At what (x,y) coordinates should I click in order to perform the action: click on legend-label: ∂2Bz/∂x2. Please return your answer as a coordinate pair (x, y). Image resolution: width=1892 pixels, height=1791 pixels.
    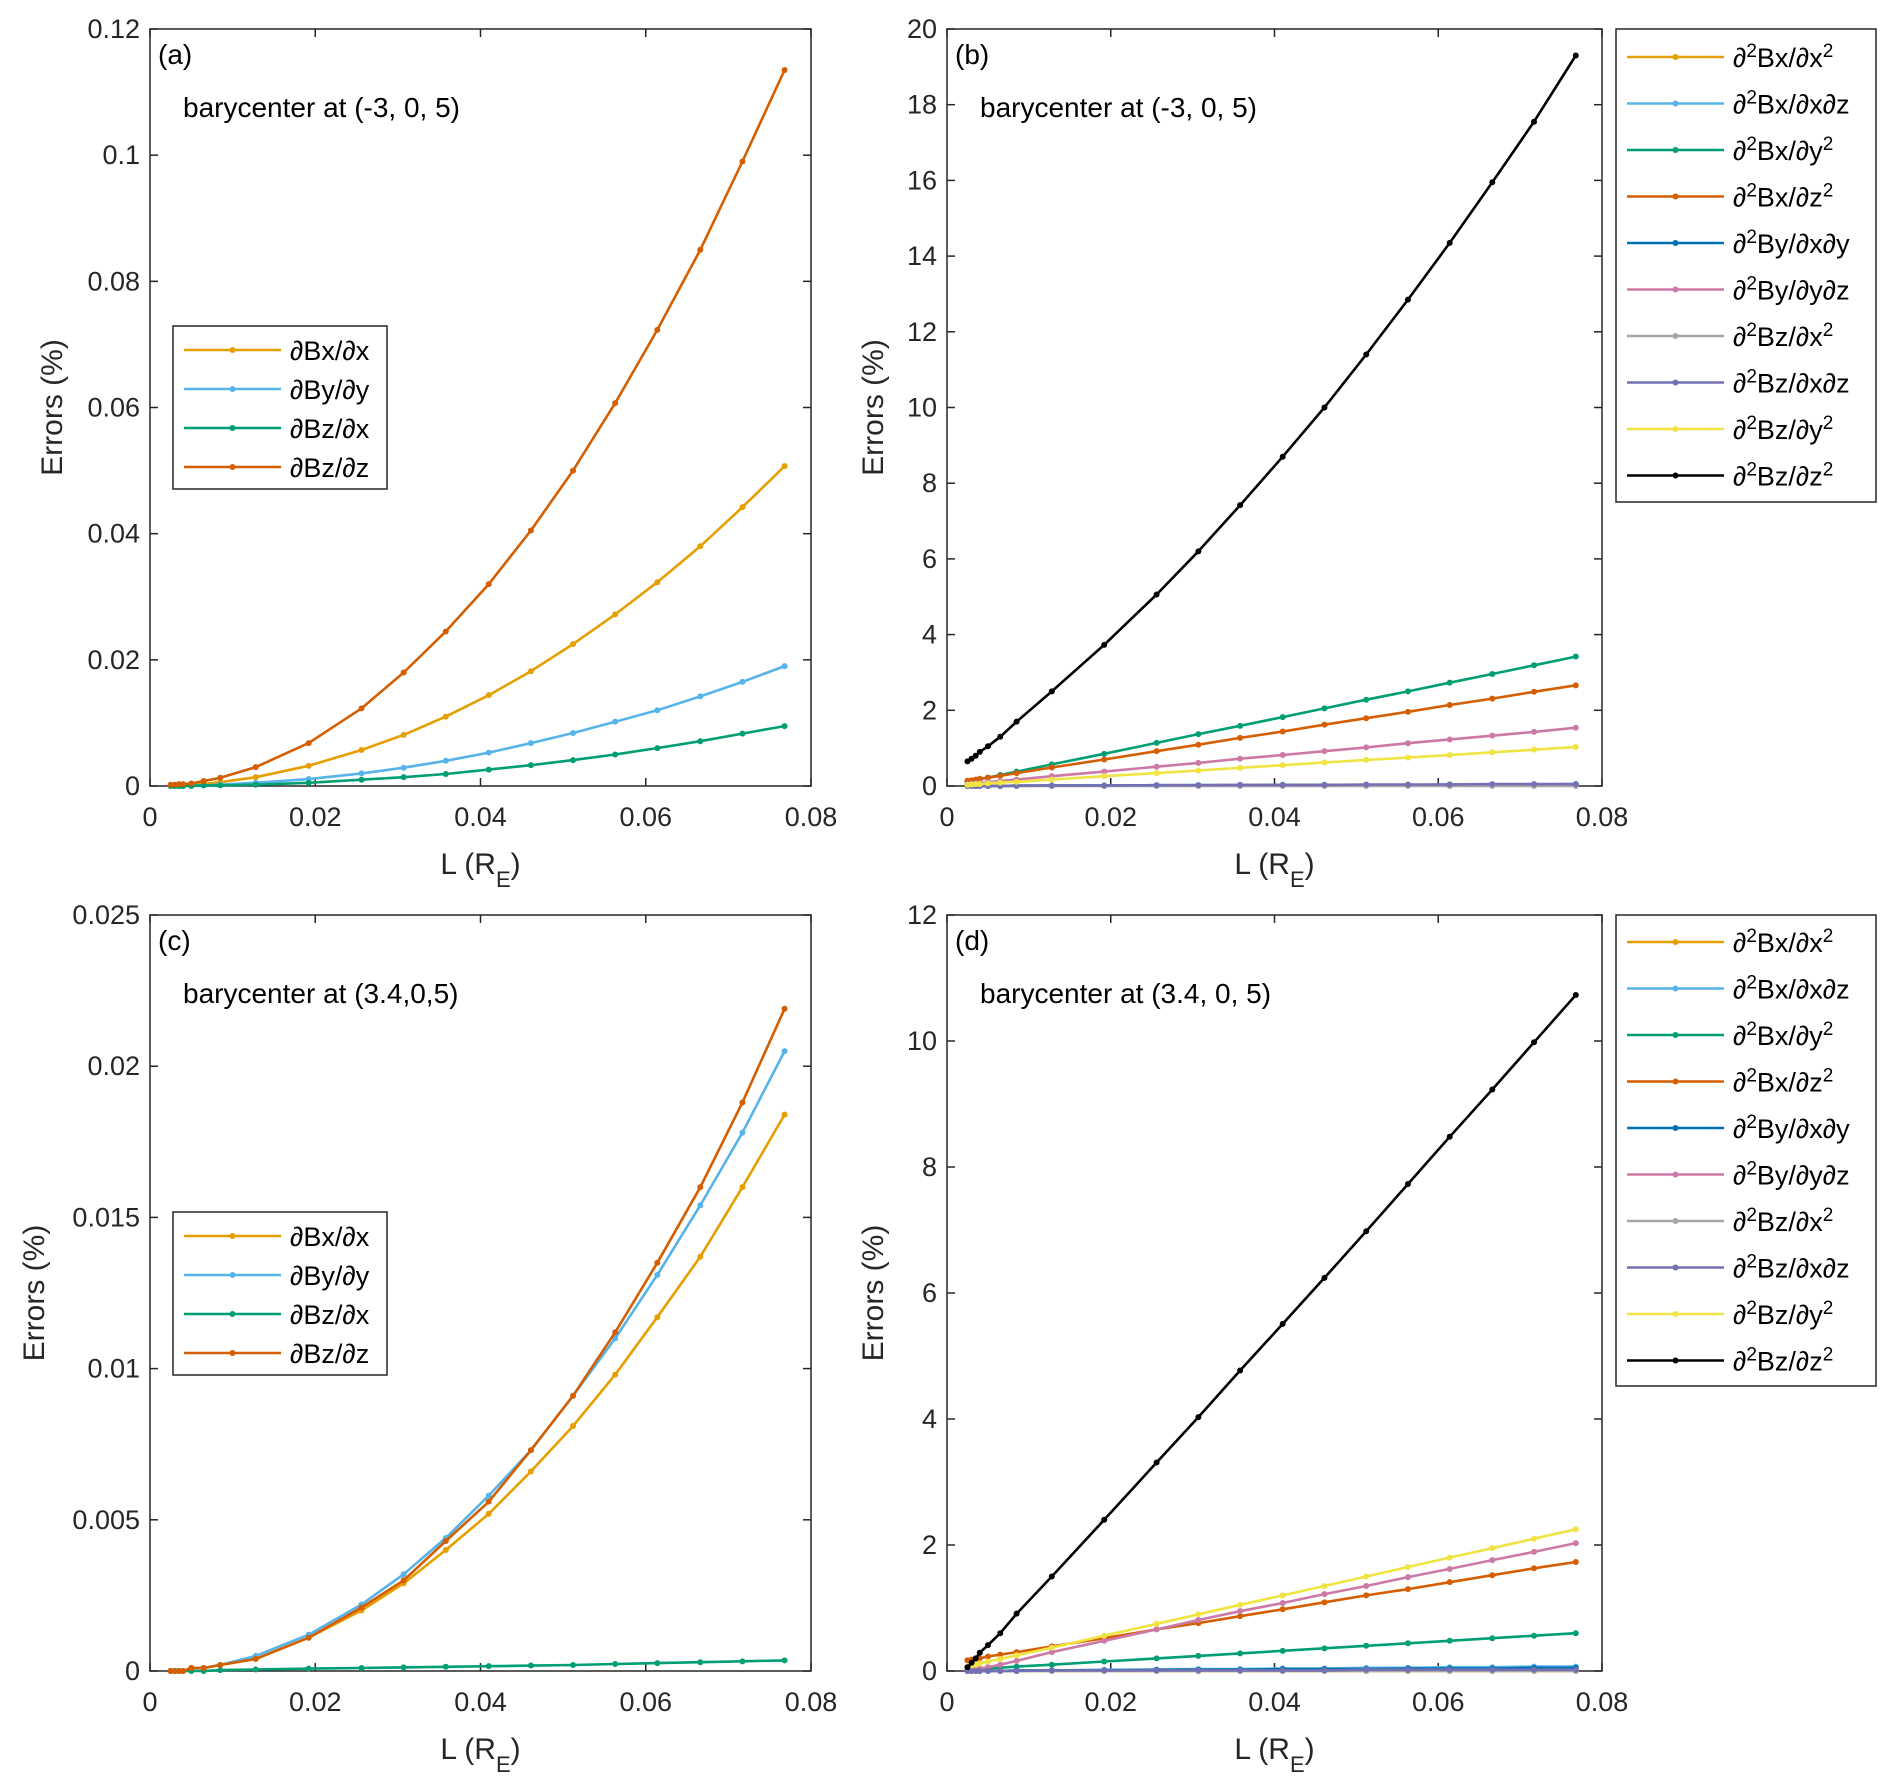
    Looking at the image, I should click on (1783, 1221).